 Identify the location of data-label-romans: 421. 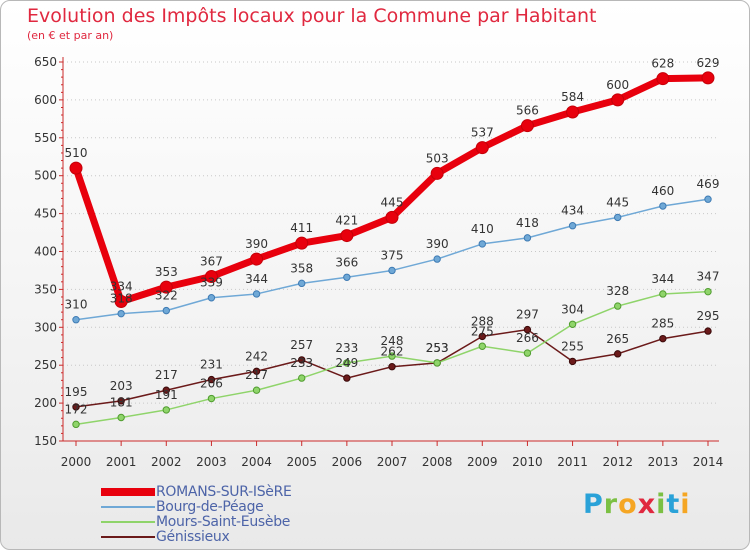
(346, 221).